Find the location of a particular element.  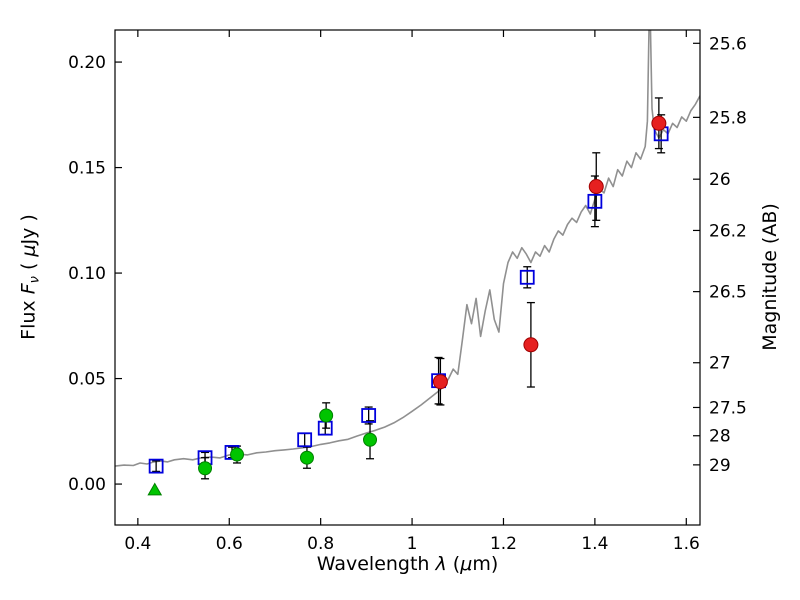

x-tick-label: 1.2 is located at coordinates (503, 544).